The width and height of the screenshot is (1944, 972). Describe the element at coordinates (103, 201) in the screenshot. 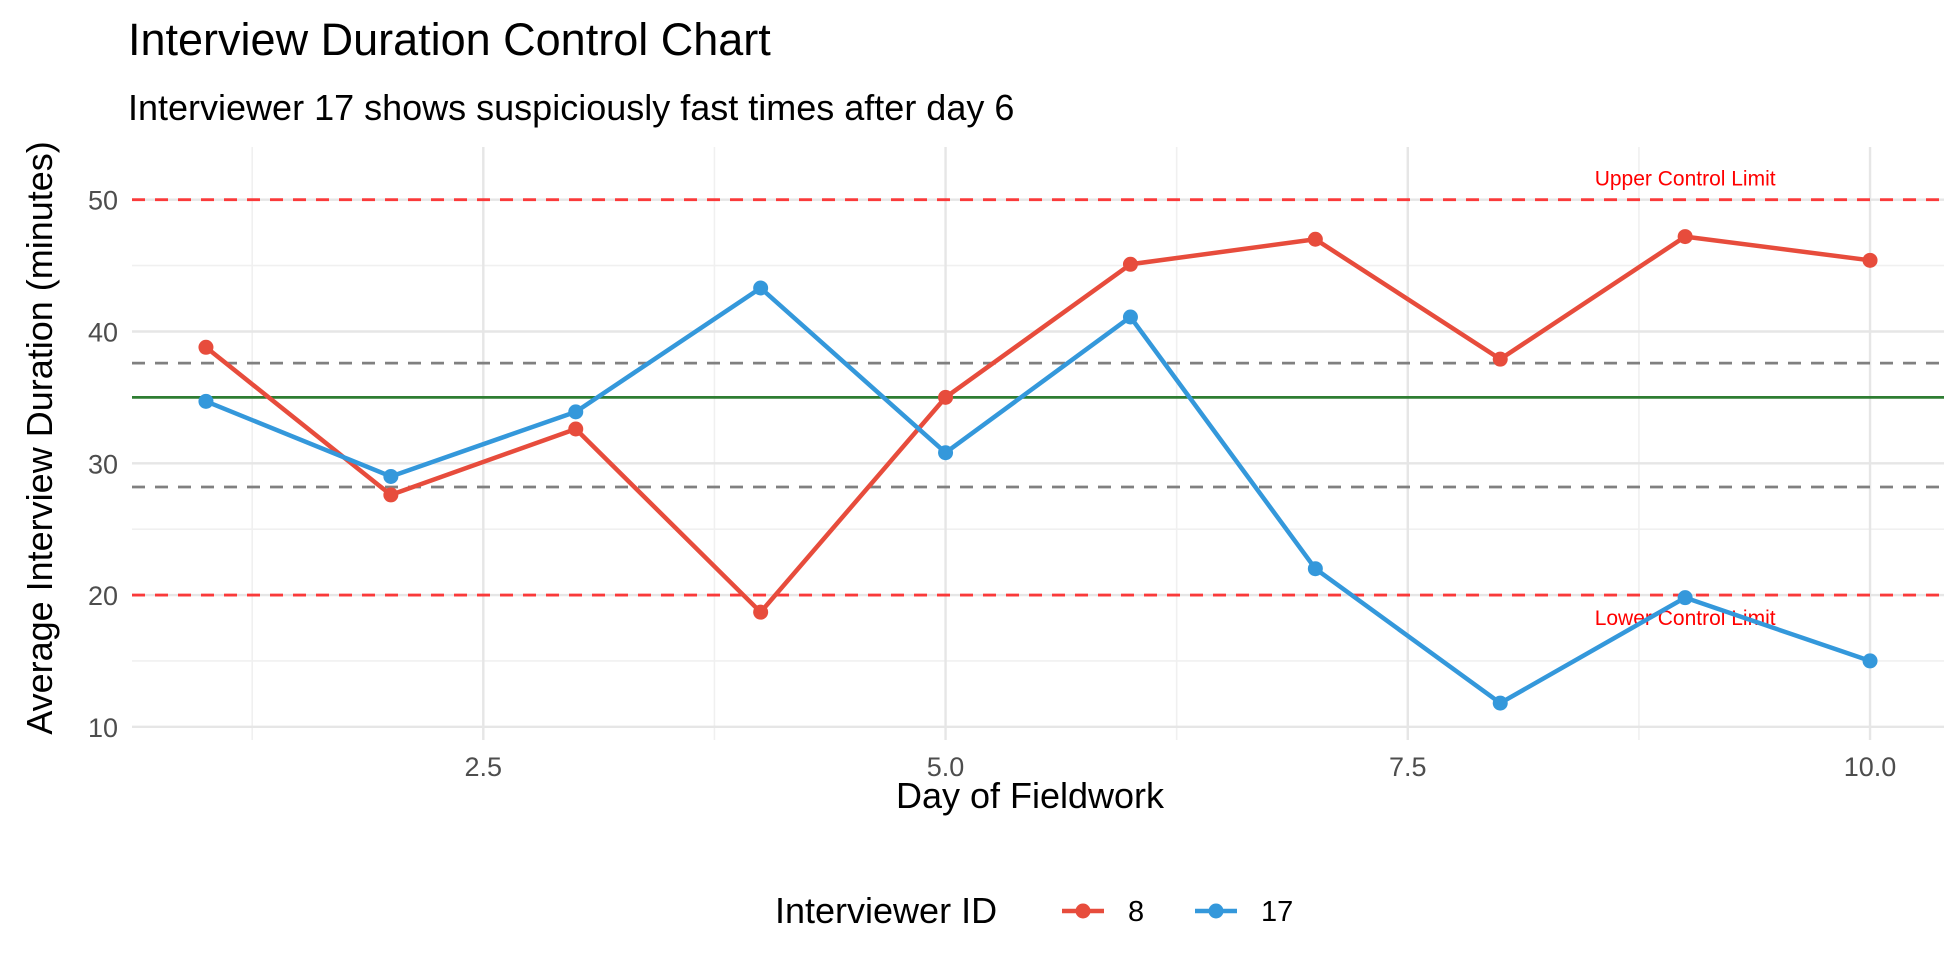

I see `y-tick-label: 50` at that location.